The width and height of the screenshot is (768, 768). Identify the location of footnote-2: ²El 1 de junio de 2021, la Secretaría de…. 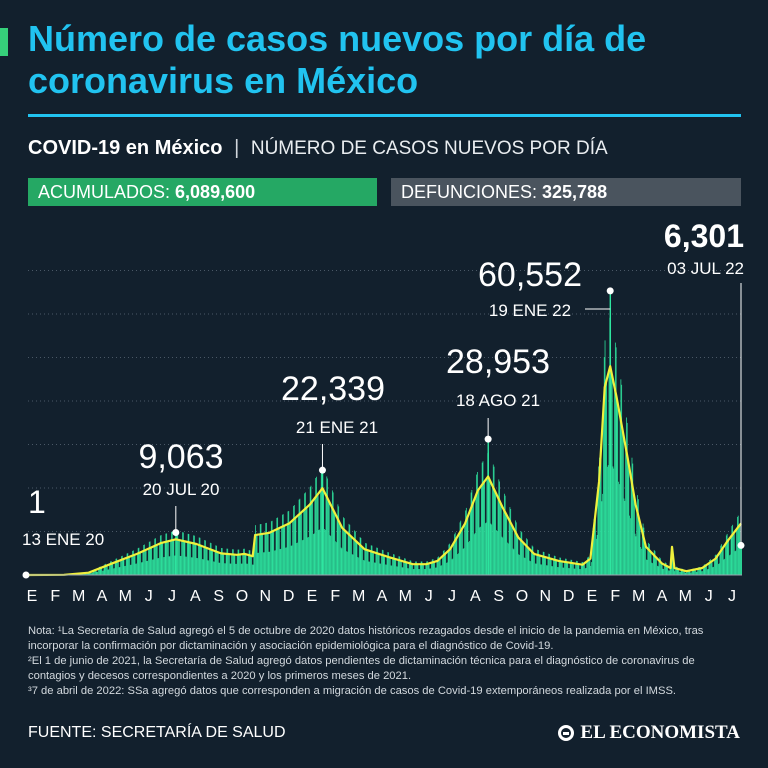
(361, 668).